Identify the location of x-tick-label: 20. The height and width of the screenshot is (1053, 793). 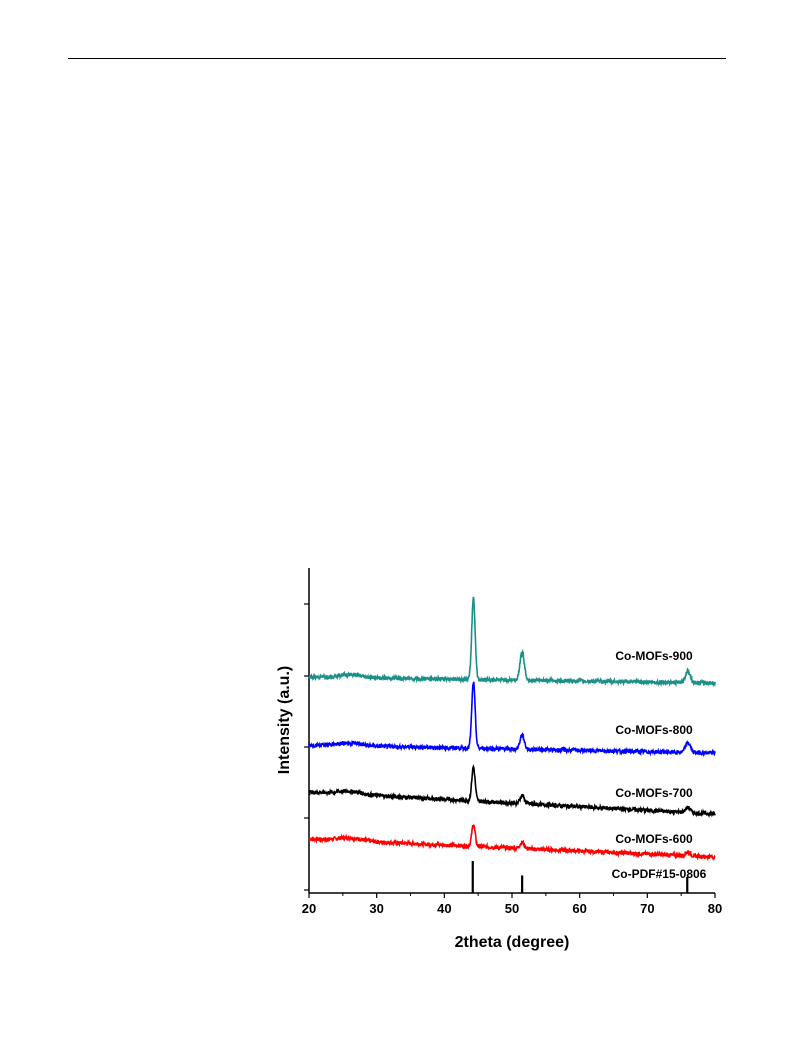
(309, 908).